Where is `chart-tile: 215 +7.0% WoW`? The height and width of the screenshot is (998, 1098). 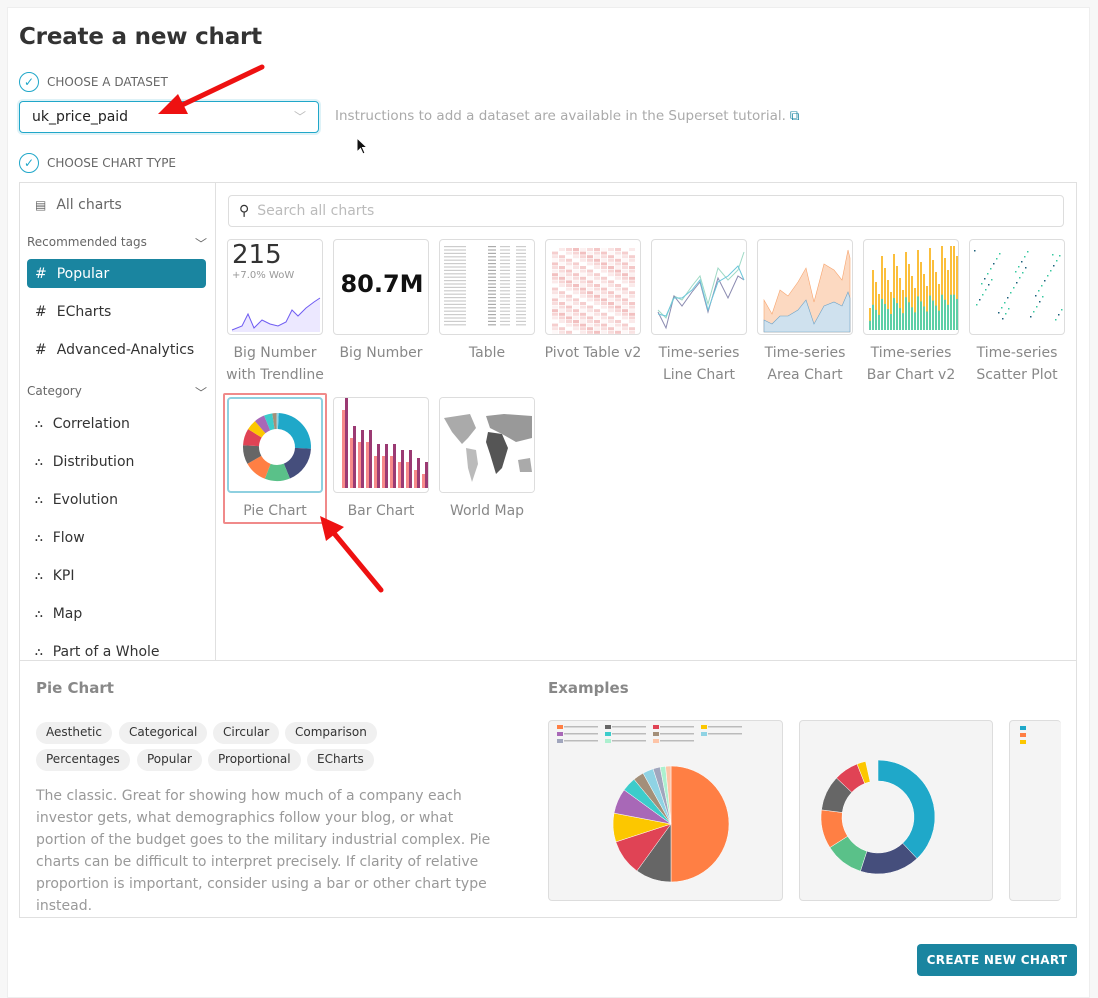
chart-tile: 215 +7.0% WoW is located at coordinates (275, 287).